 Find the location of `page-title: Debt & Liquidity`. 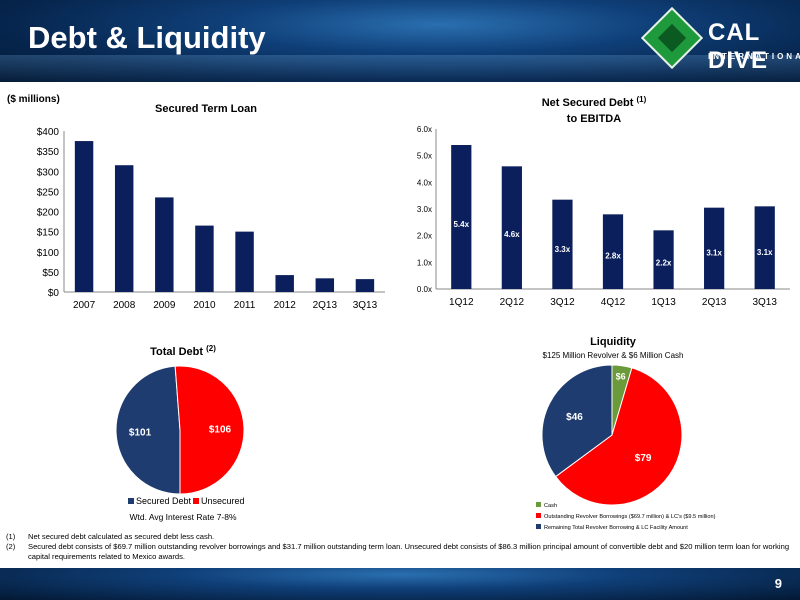

page-title: Debt & Liquidity is located at coordinates (147, 37).